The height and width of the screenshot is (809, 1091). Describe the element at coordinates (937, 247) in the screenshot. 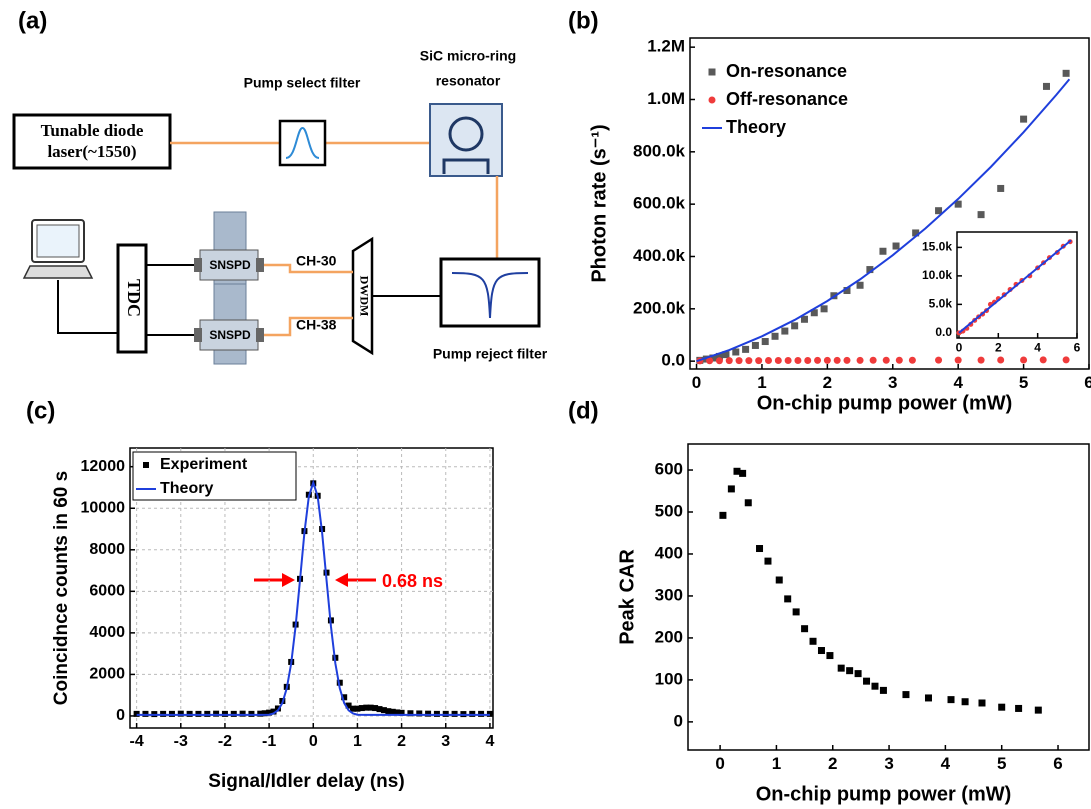

I see `y-tick-label: 15.0k` at that location.